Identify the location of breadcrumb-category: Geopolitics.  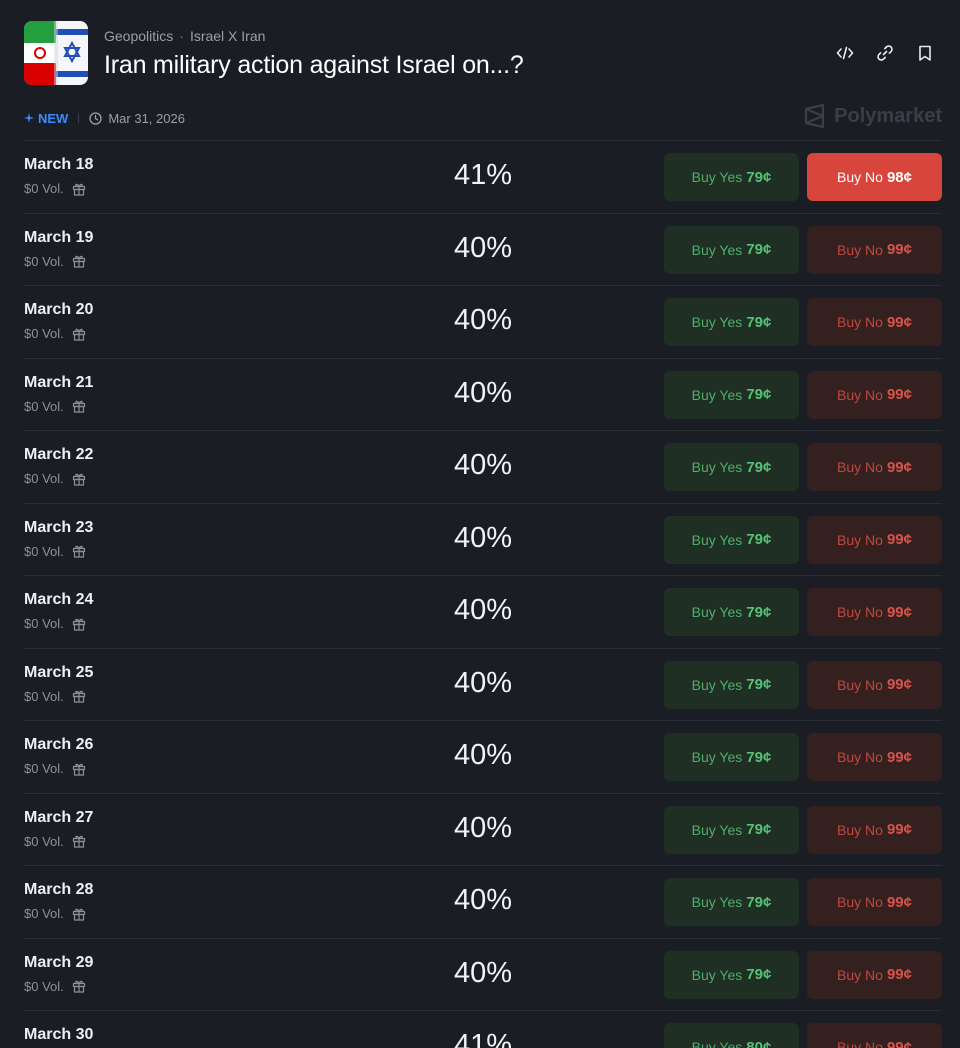
(139, 36).